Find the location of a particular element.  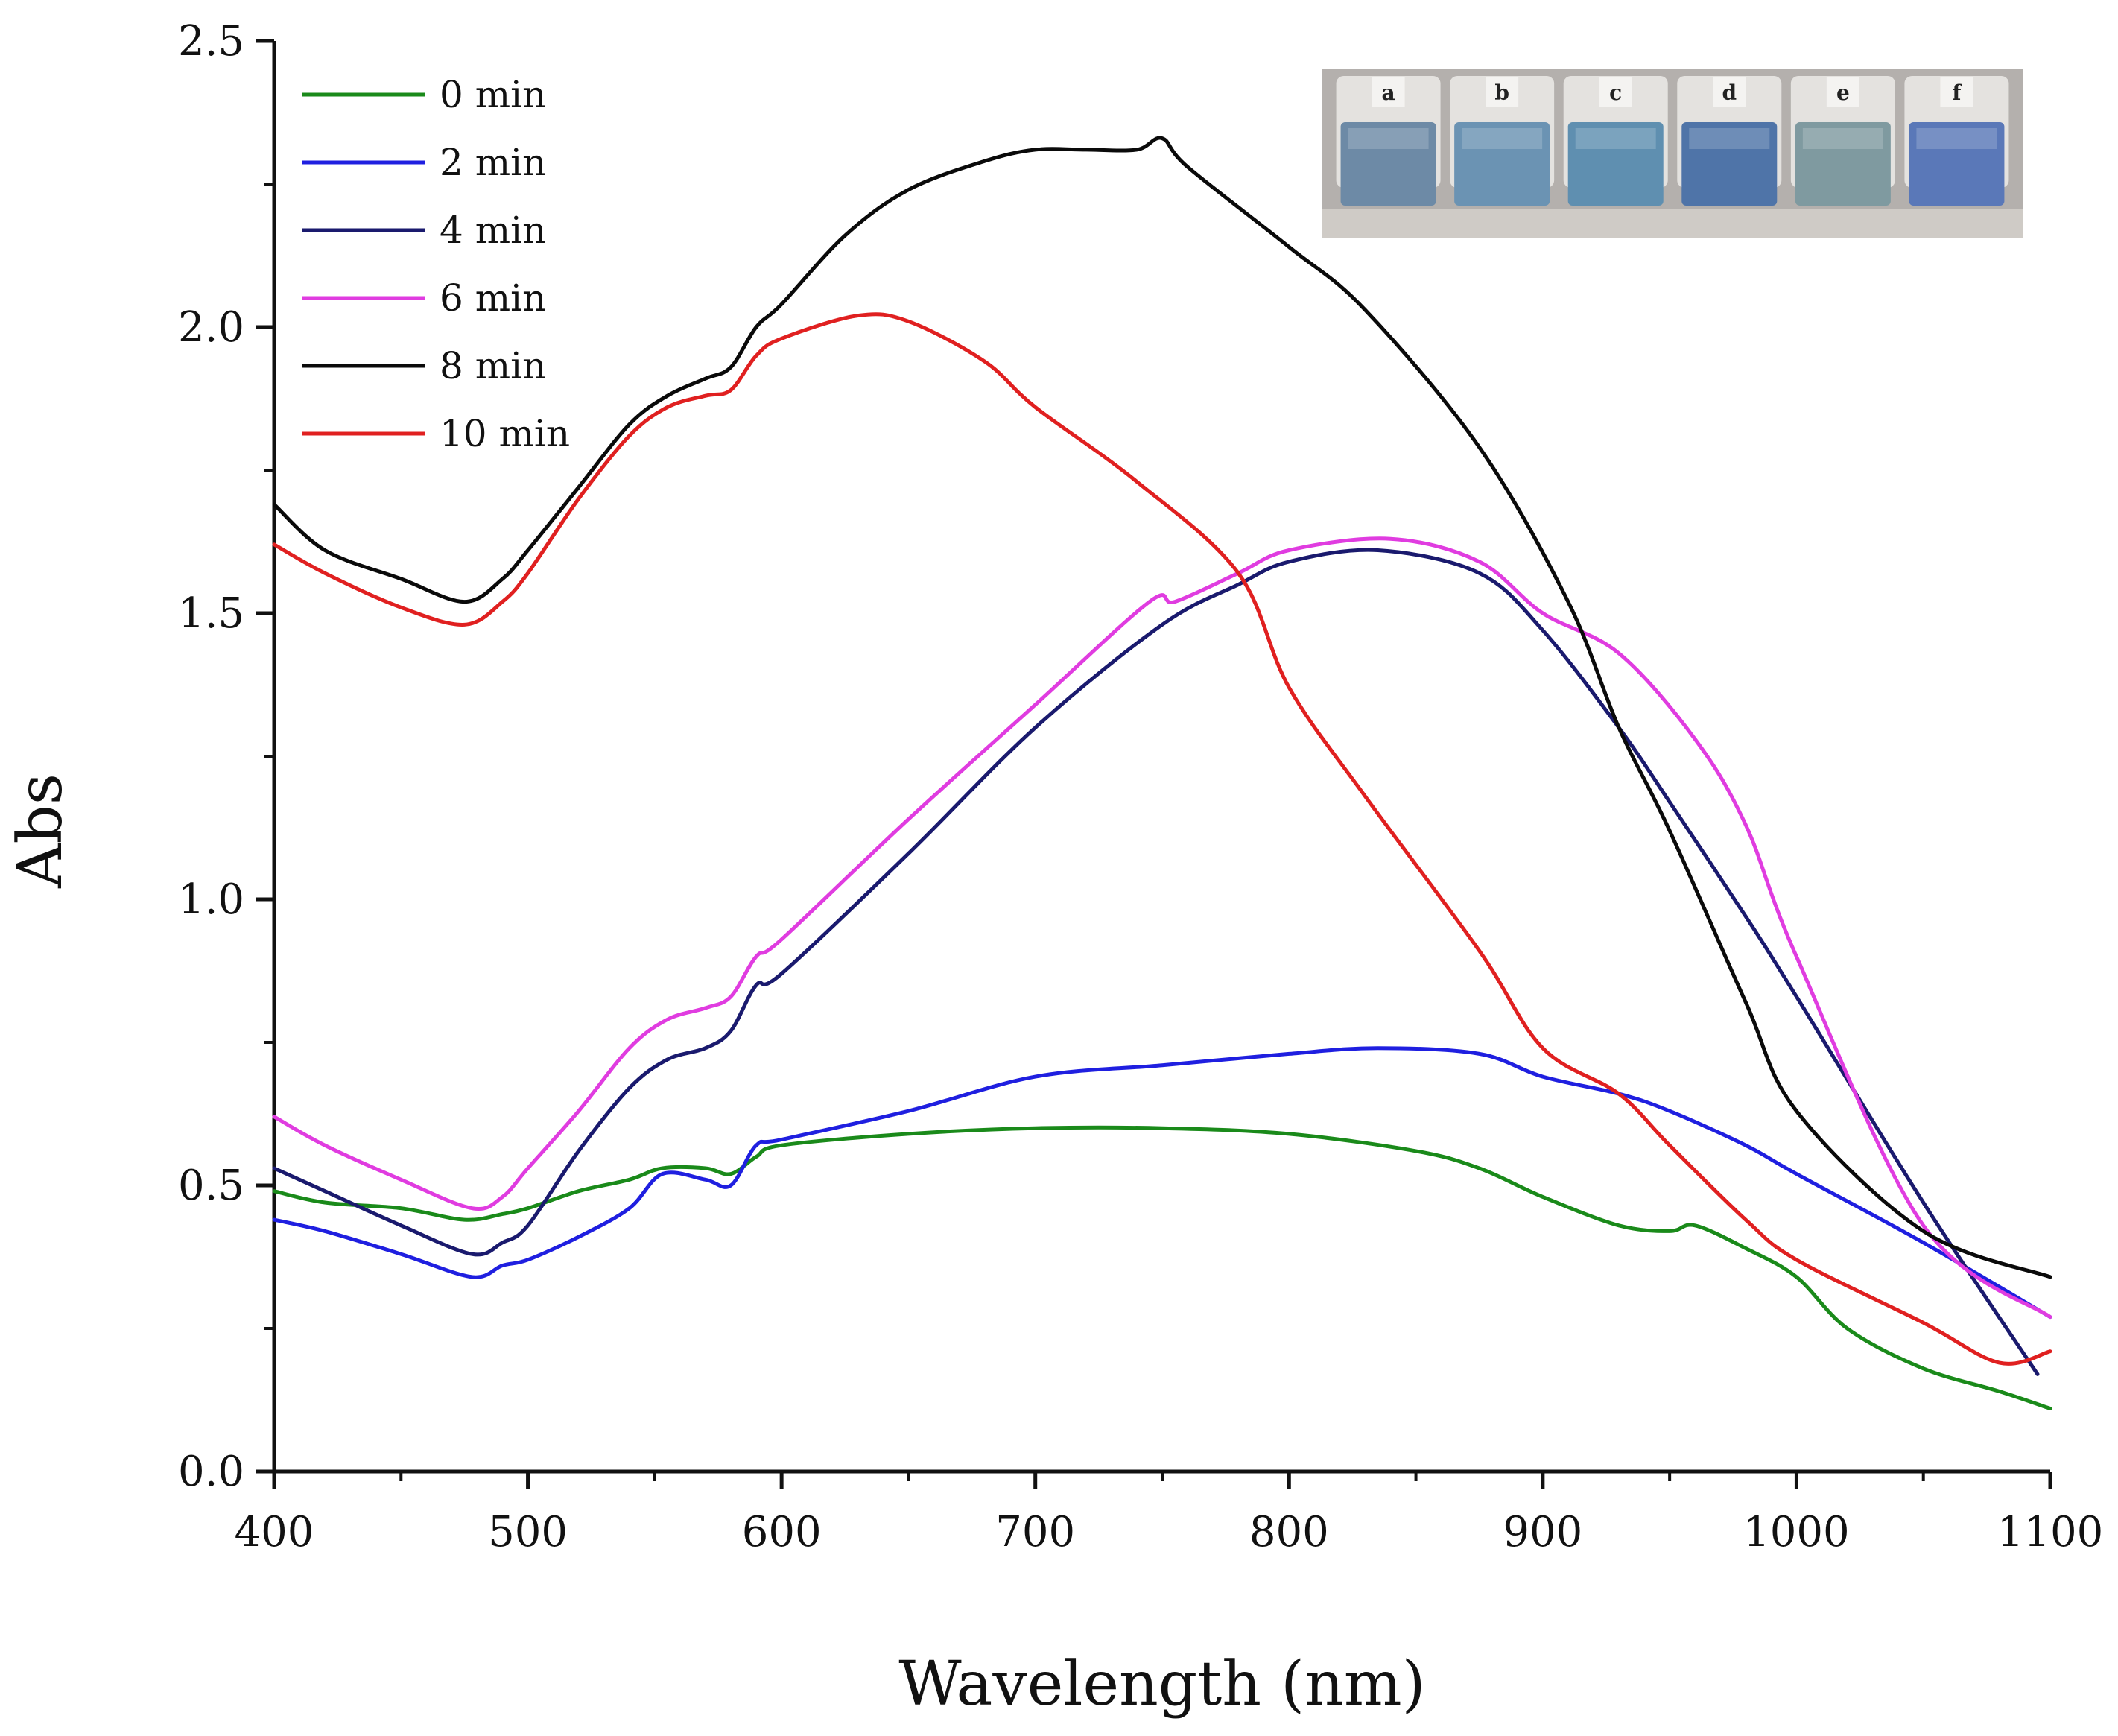

cuvette-label: e is located at coordinates (1843, 92).